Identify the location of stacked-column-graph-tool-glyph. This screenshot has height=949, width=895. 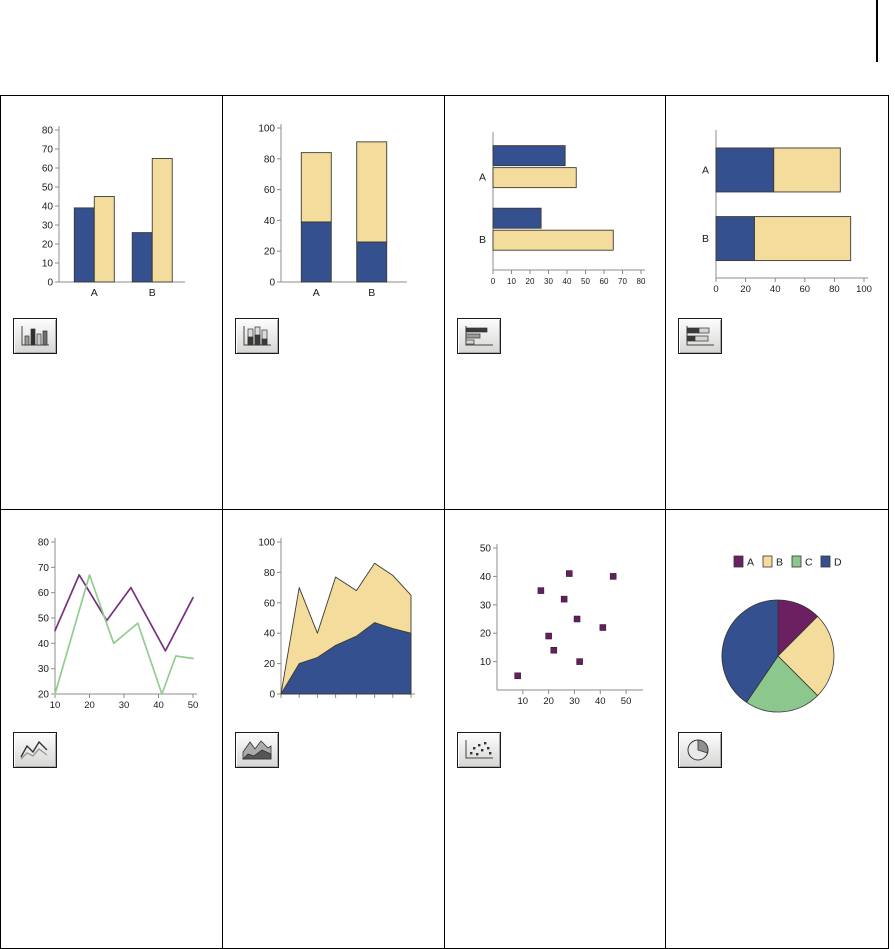
(257, 336).